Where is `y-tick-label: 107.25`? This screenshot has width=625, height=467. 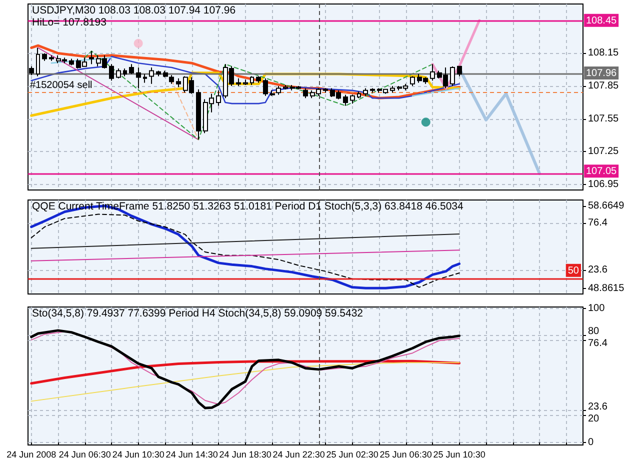 y-tick-label: 107.25 is located at coordinates (604, 152).